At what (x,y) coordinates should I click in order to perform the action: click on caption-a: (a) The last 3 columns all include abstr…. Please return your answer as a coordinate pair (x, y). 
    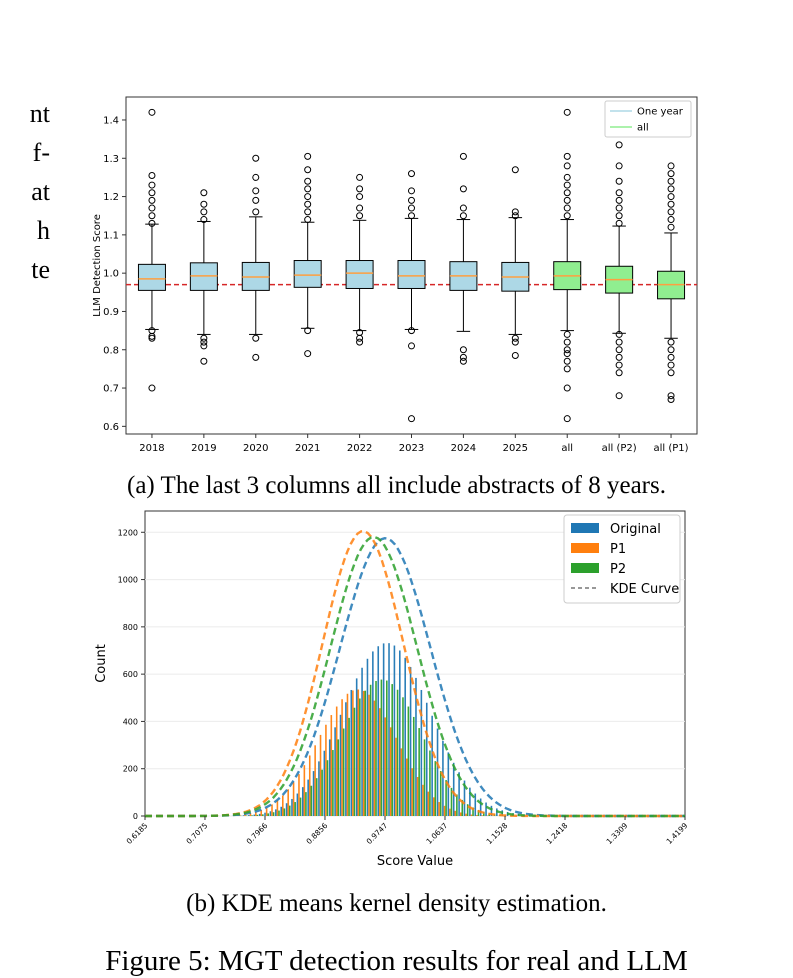
    Looking at the image, I should click on (396, 486).